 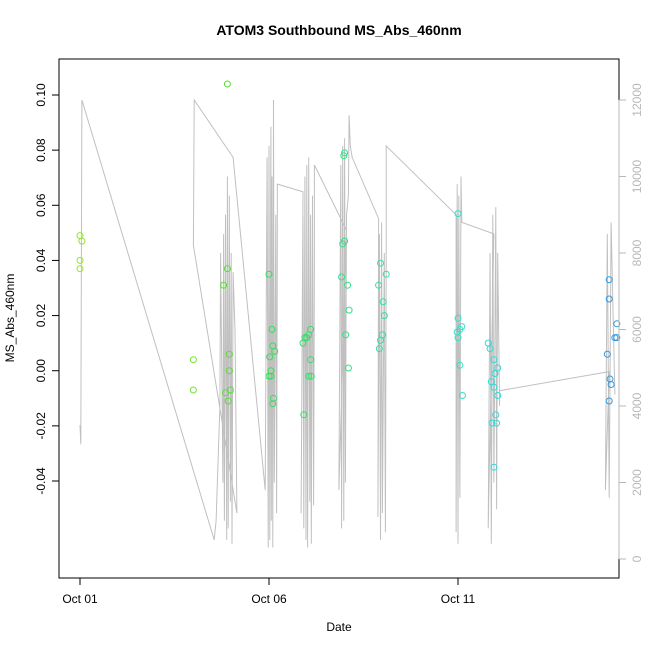 I want to click on secondary-y-axis: 0 2000 4000 6000 8000 10000 12000, so click(x=631, y=322).